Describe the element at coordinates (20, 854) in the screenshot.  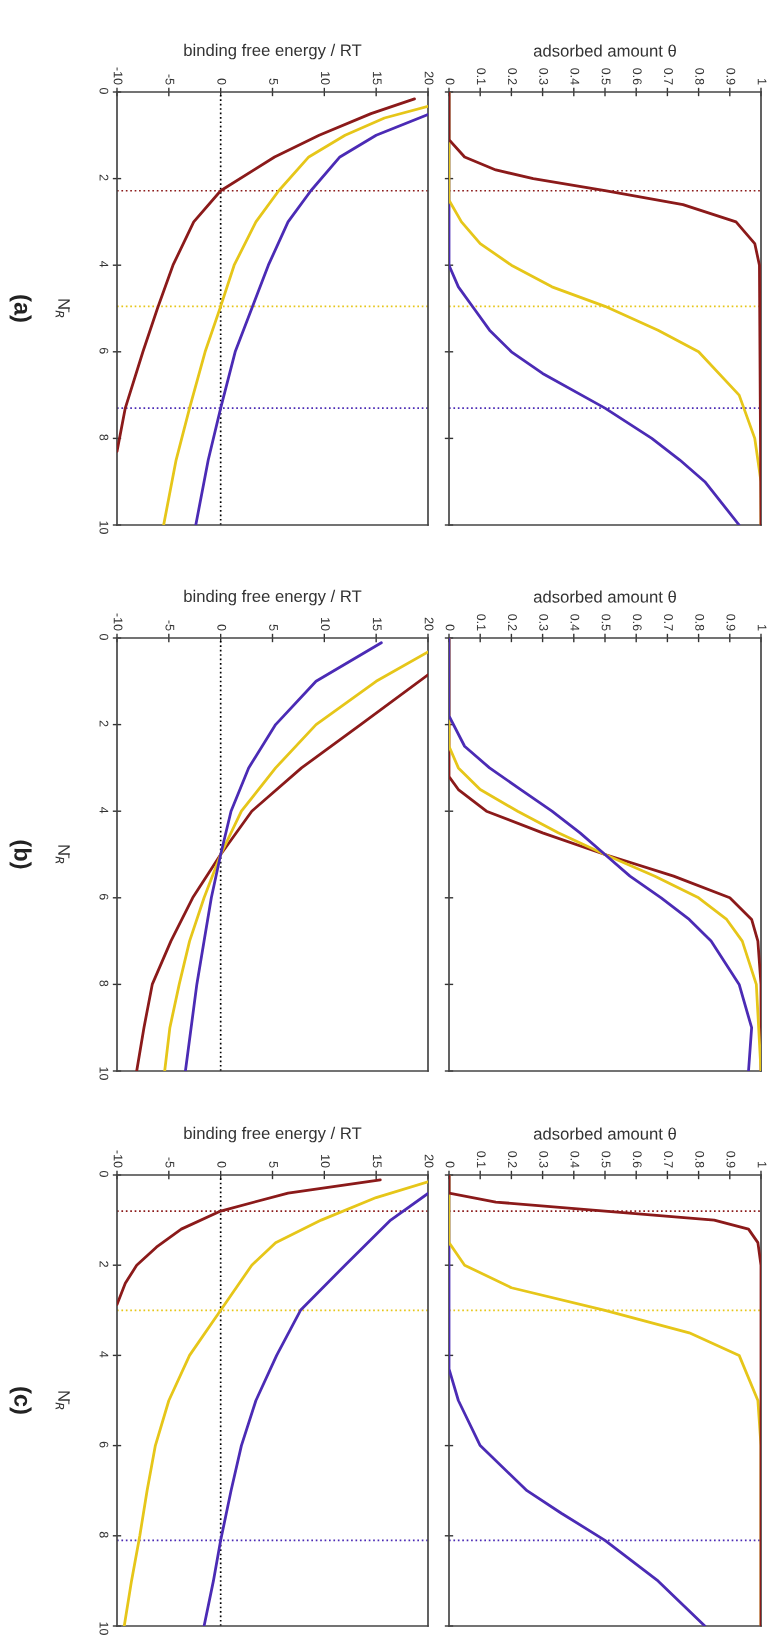
I see `text: (b)` at that location.